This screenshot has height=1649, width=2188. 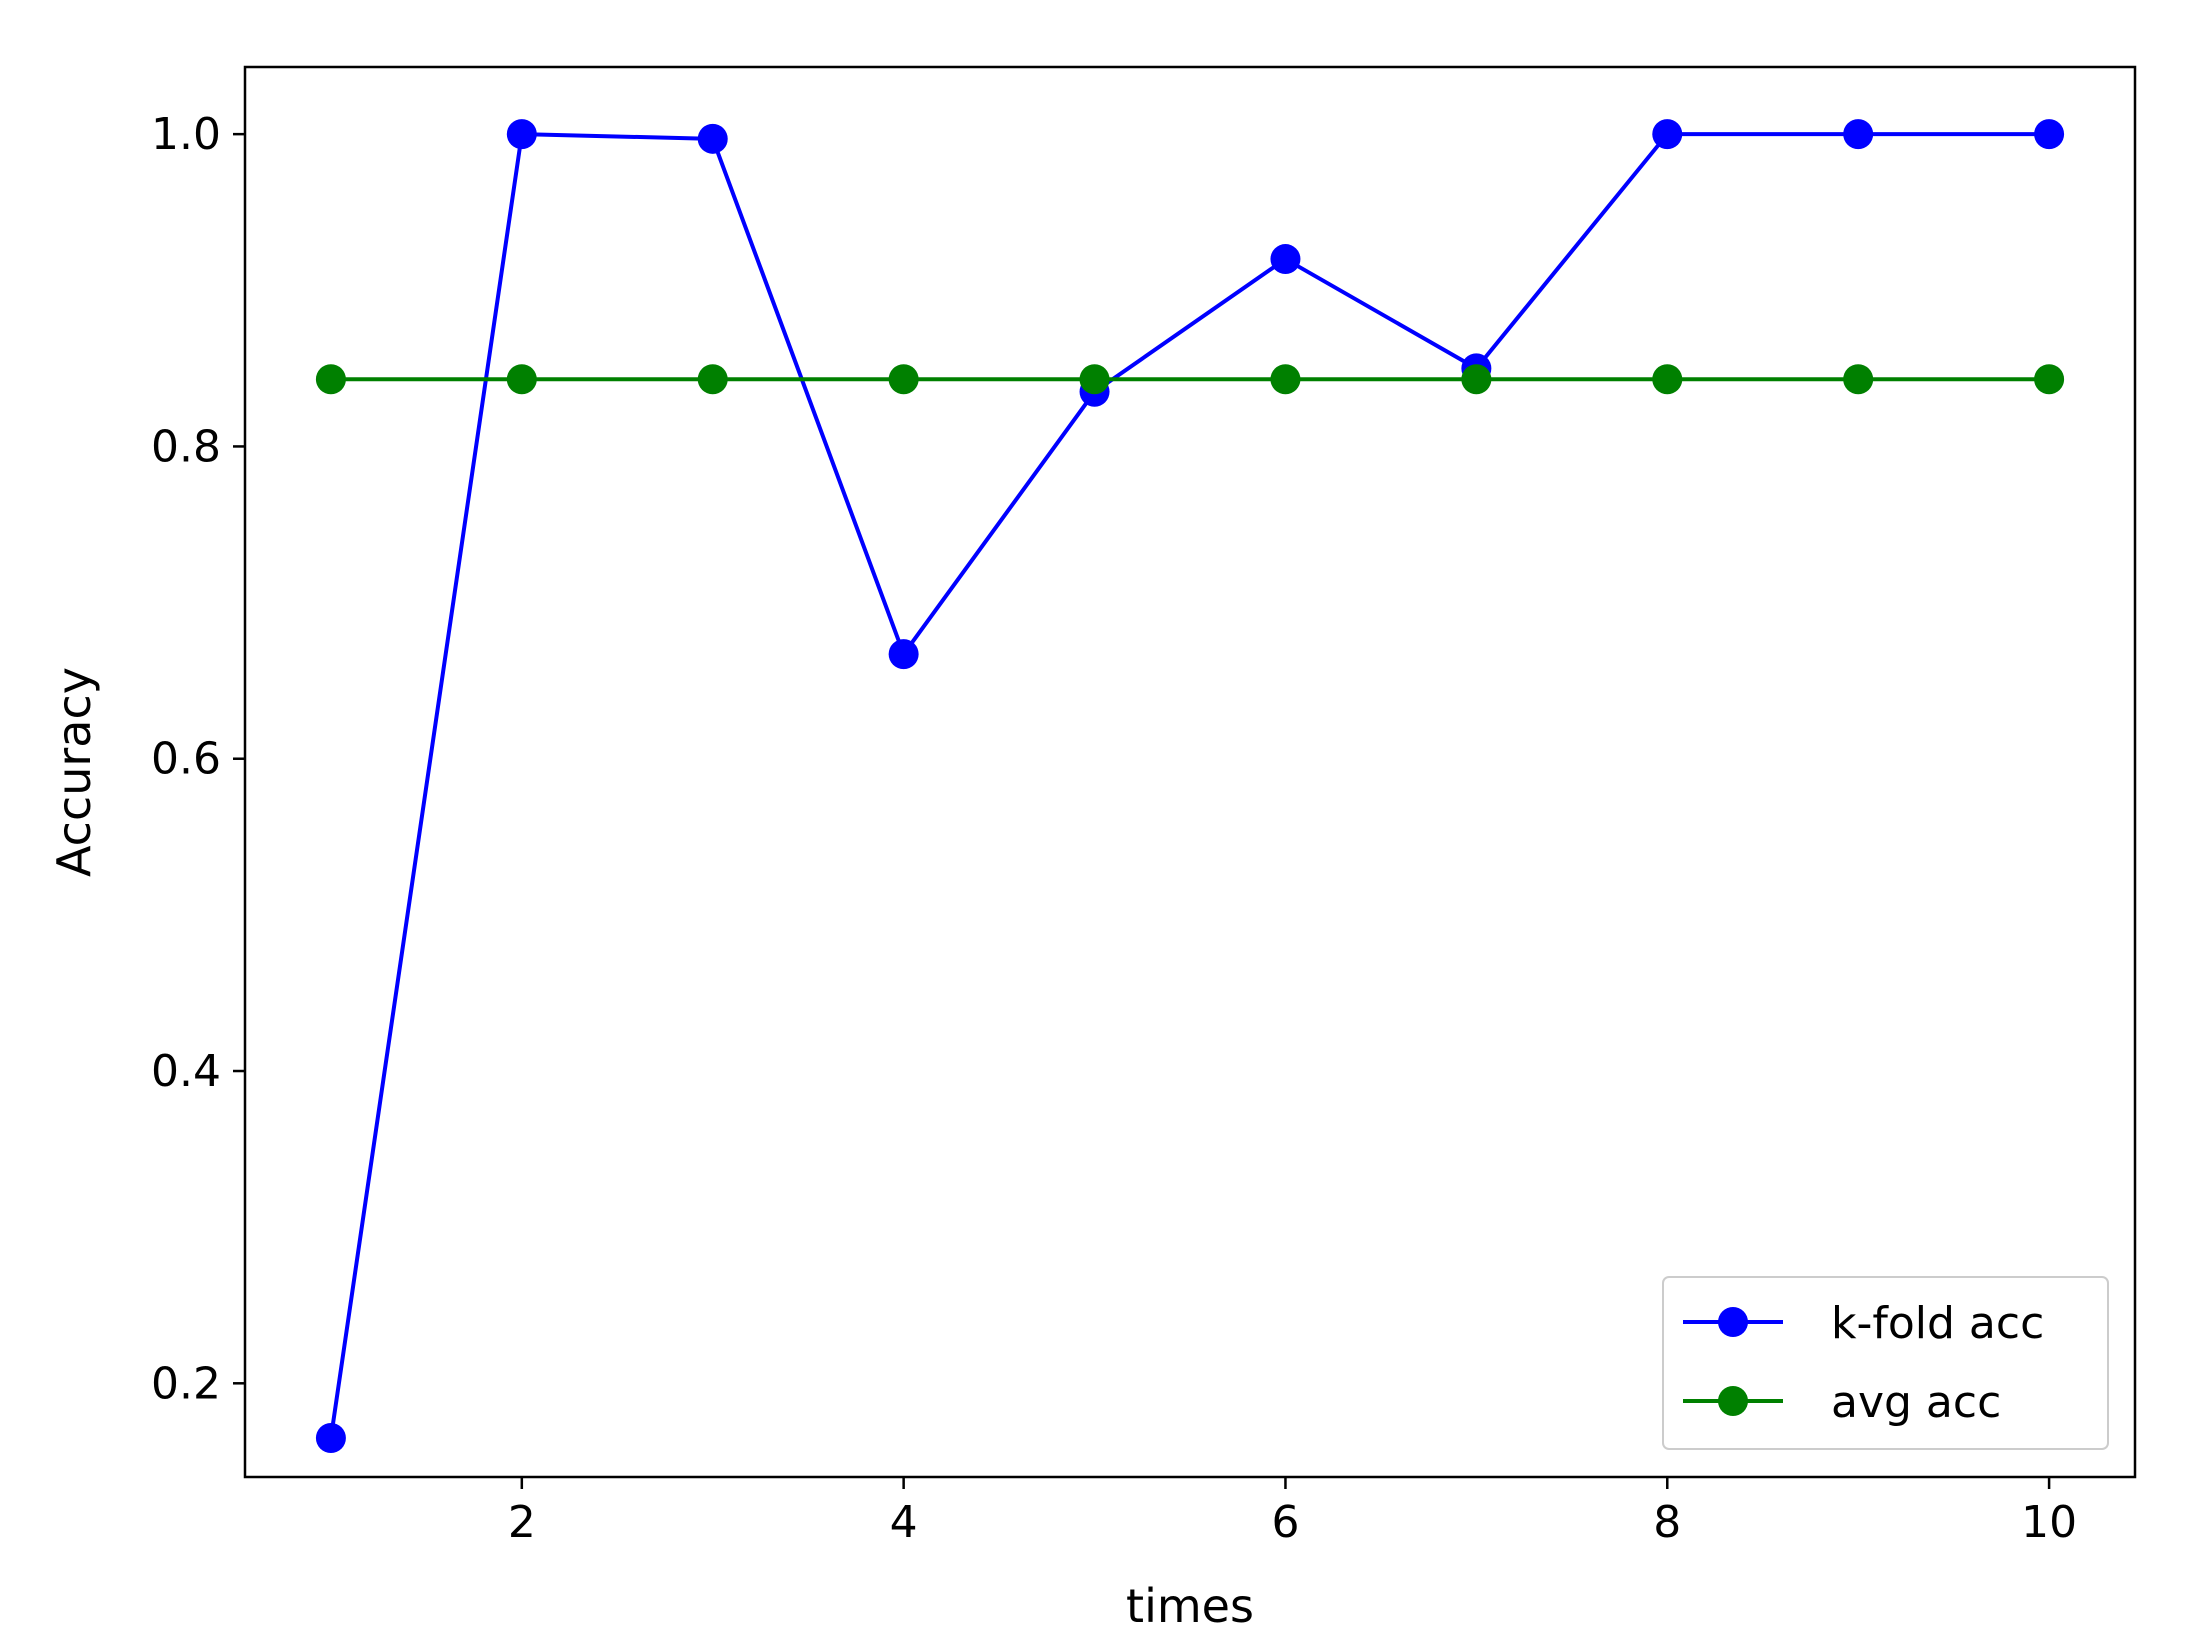 I want to click on y-tick-label: 0.4, so click(x=186, y=1071).